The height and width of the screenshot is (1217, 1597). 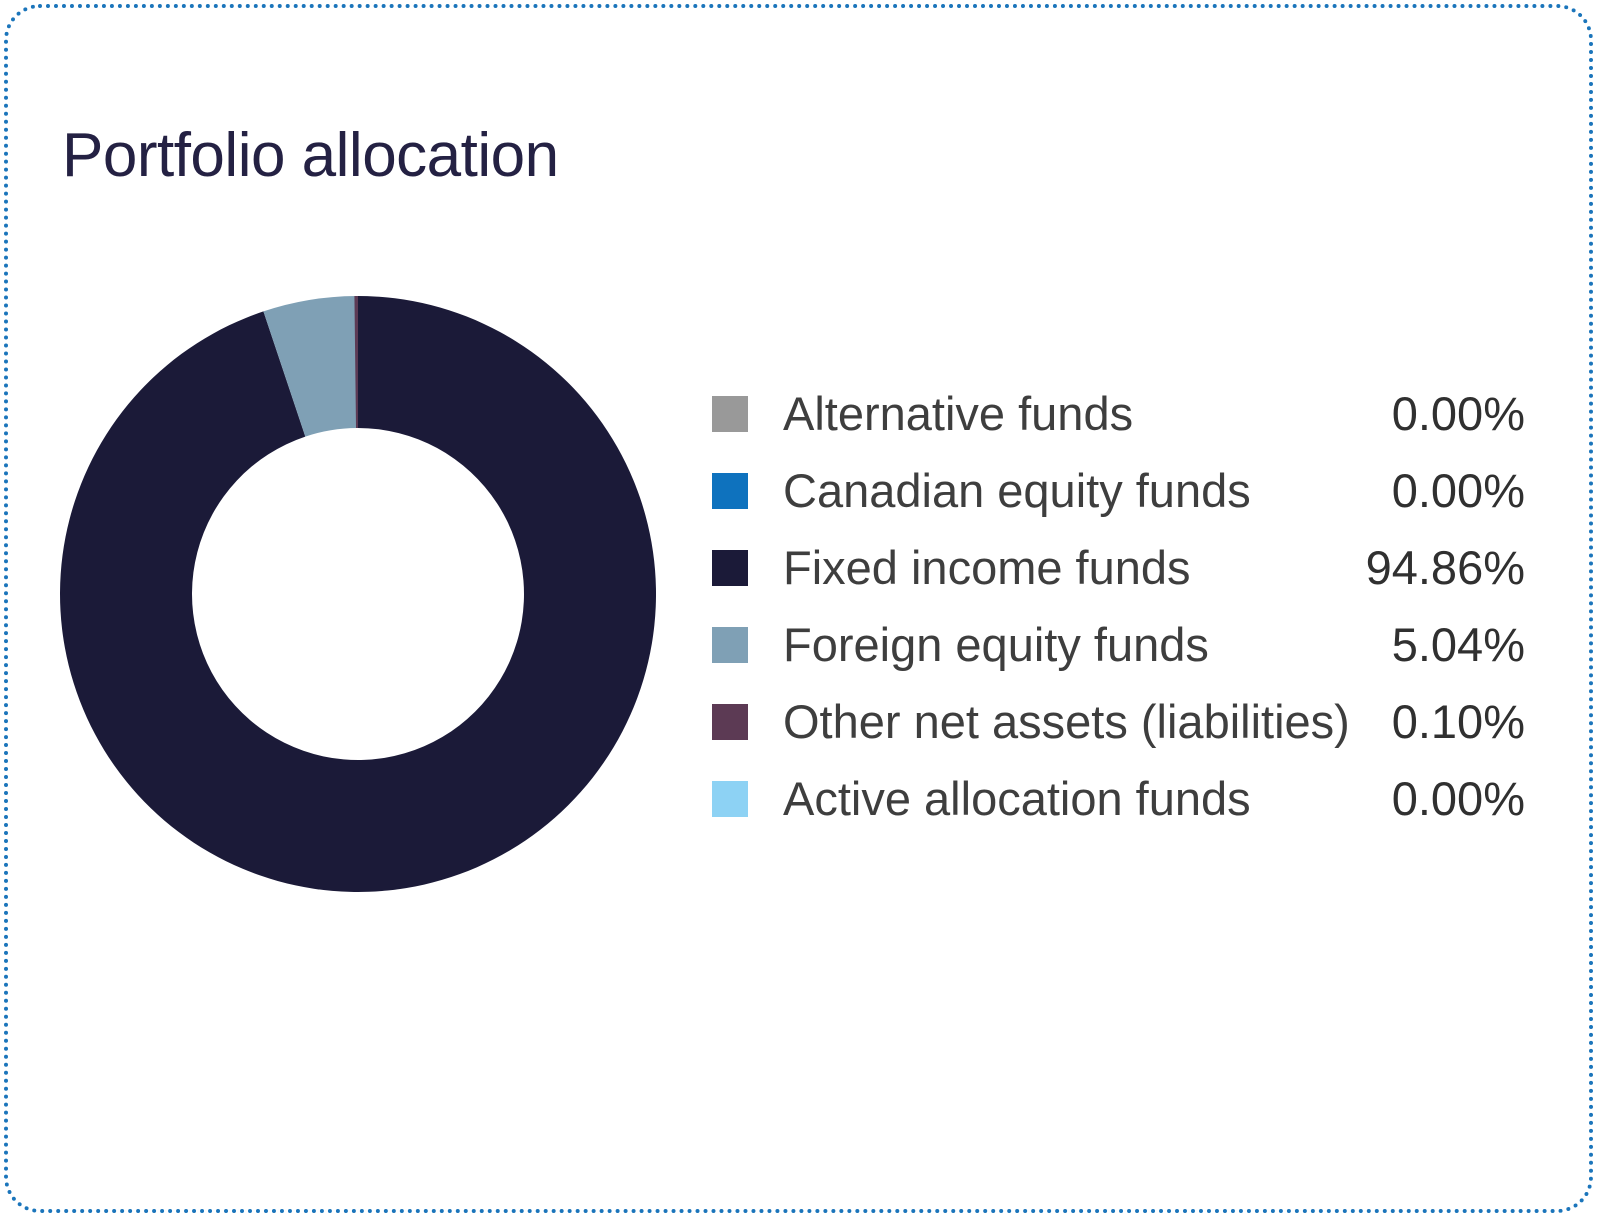 I want to click on legend-item-foreign-equity-funds: Foreign equity funds 5.04%, so click(x=1118, y=644).